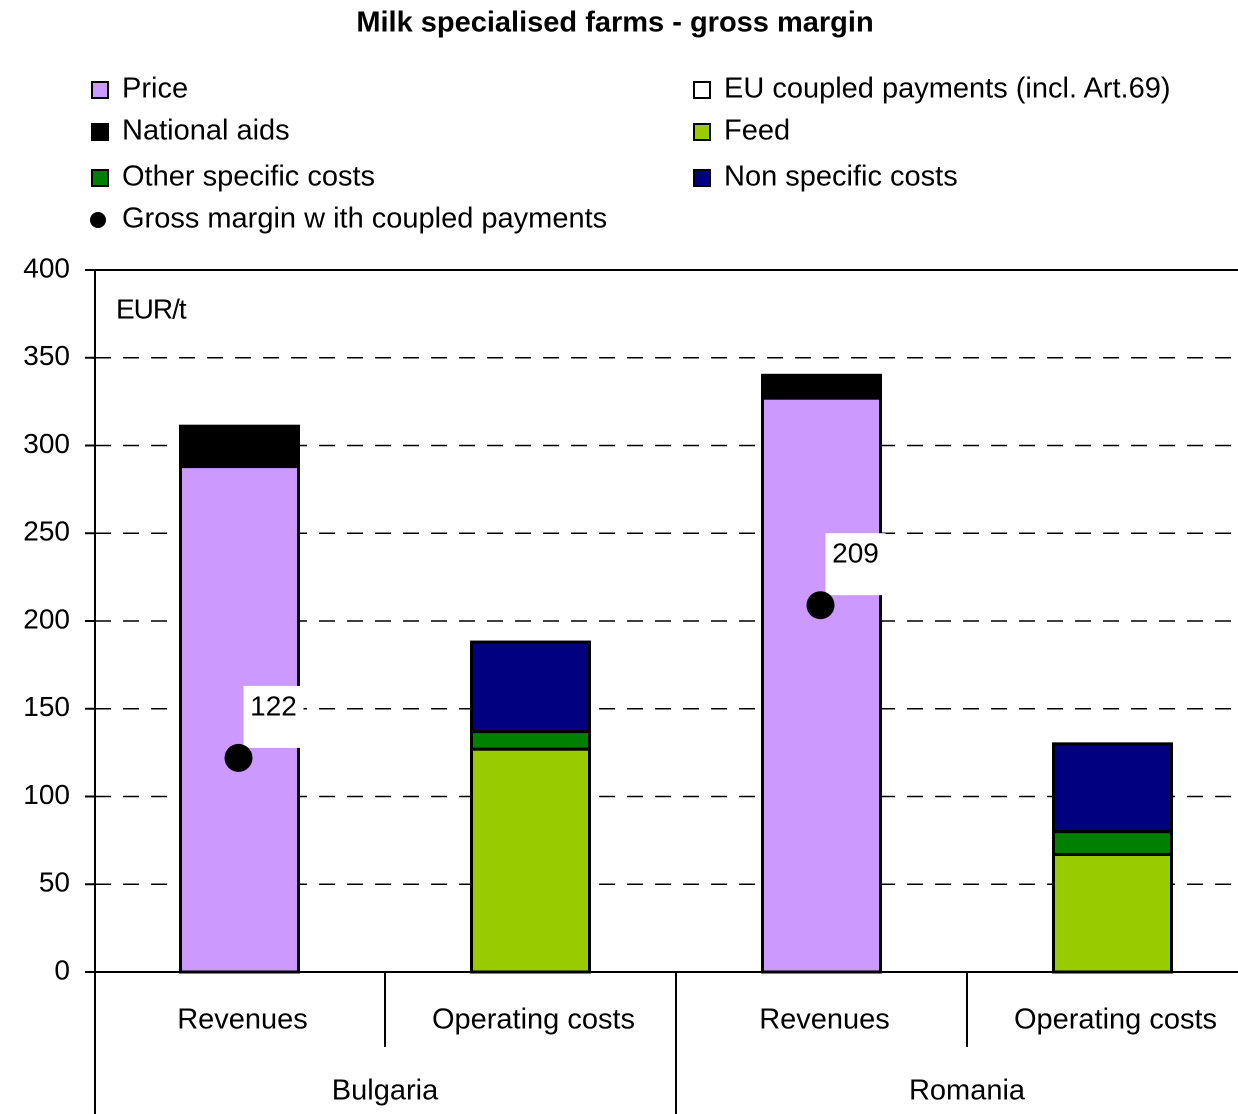 This screenshot has height=1114, width=1238. What do you see at coordinates (614, 23) in the screenshot?
I see `chart-title: Milk specialised farms - gross margin` at bounding box center [614, 23].